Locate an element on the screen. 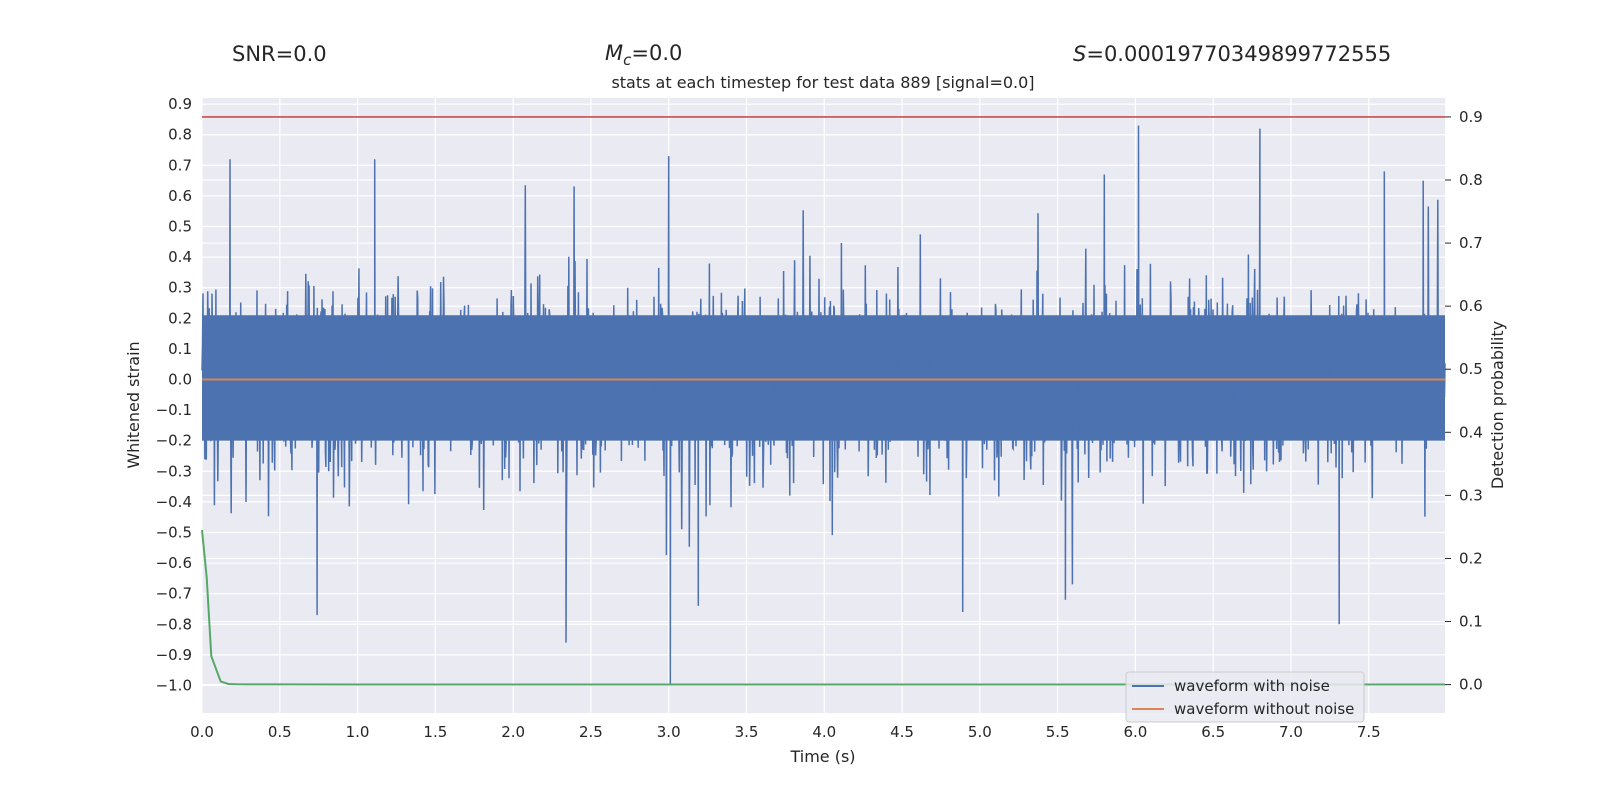  legend-label-noise: waveform with noise is located at coordinates (1252, 686).